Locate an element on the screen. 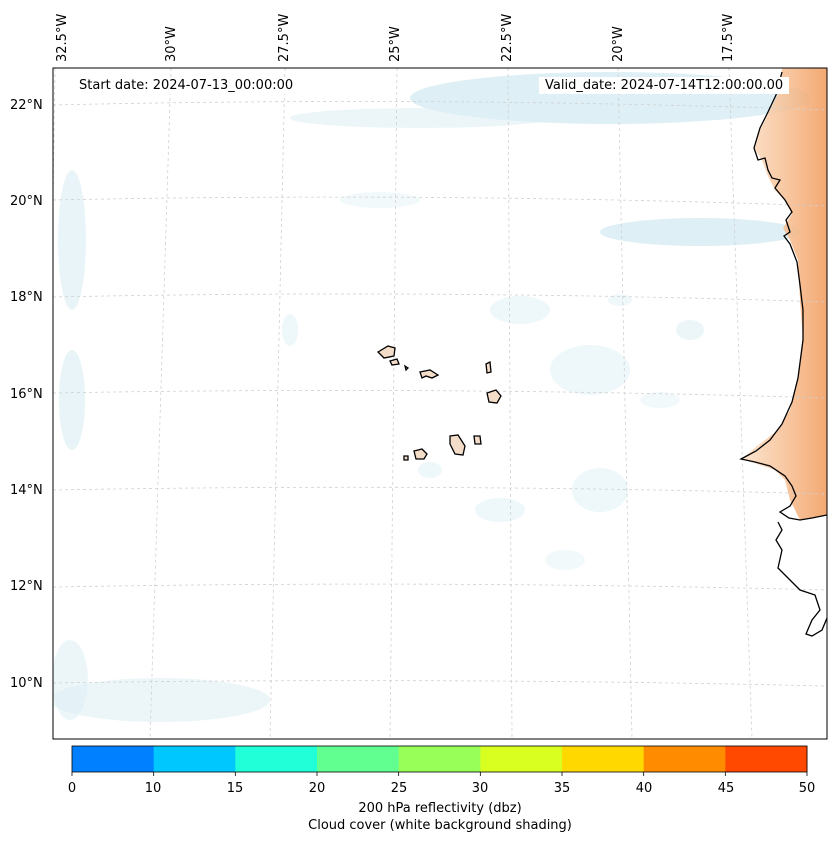 The height and width of the screenshot is (843, 837). lon-label: 20°W is located at coordinates (618, 44).